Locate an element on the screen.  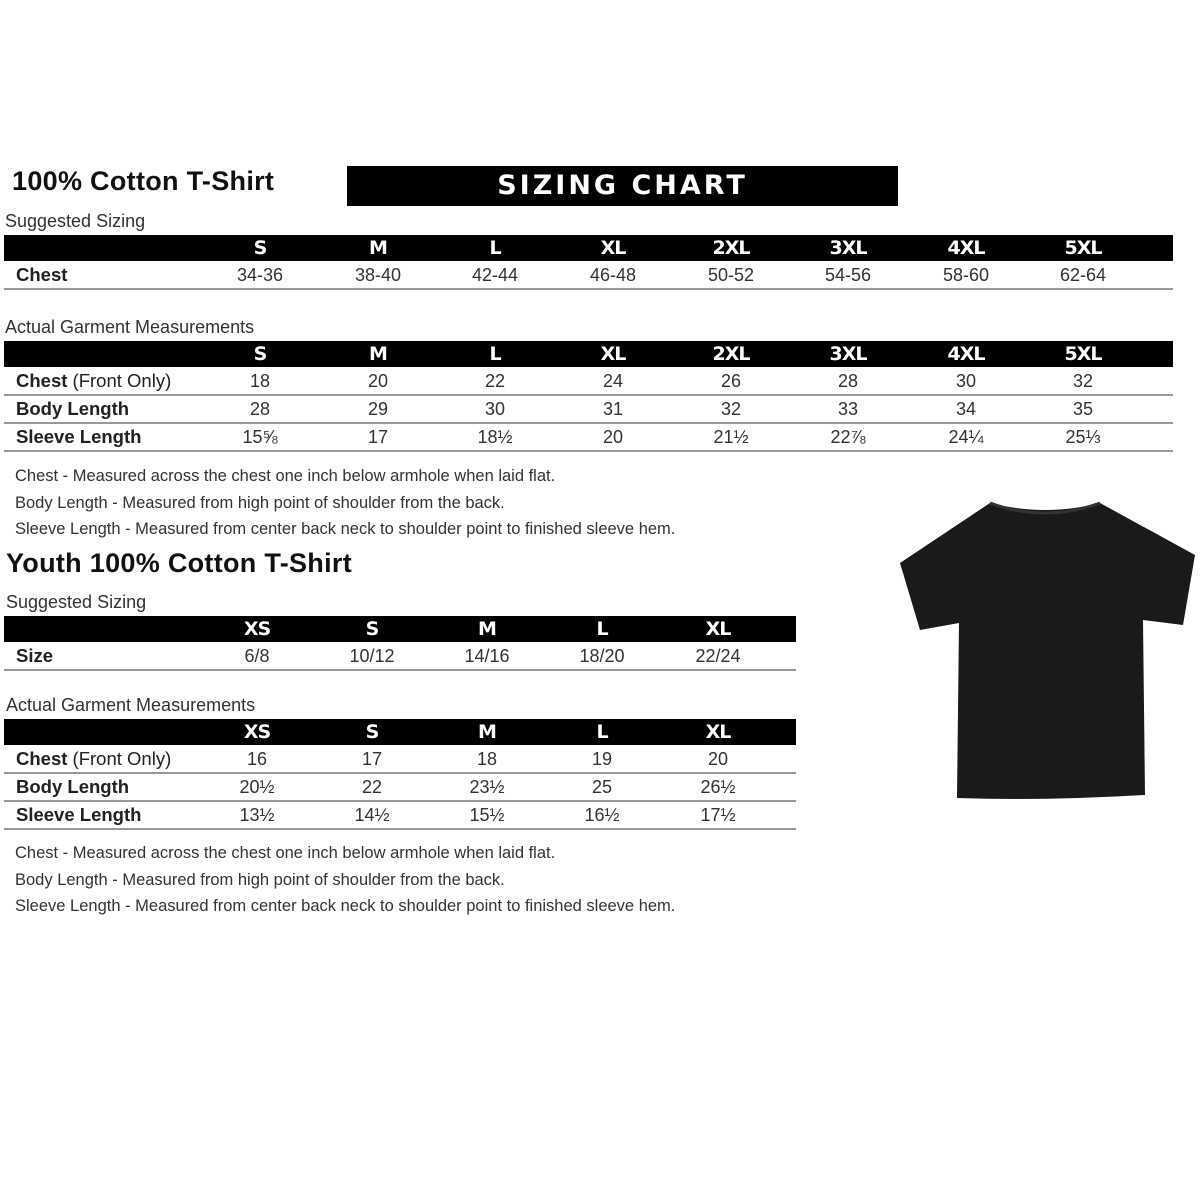
table-row: Sleeve Length 13½ 14½ 15½ 16½ 17½ is located at coordinates (400, 815).